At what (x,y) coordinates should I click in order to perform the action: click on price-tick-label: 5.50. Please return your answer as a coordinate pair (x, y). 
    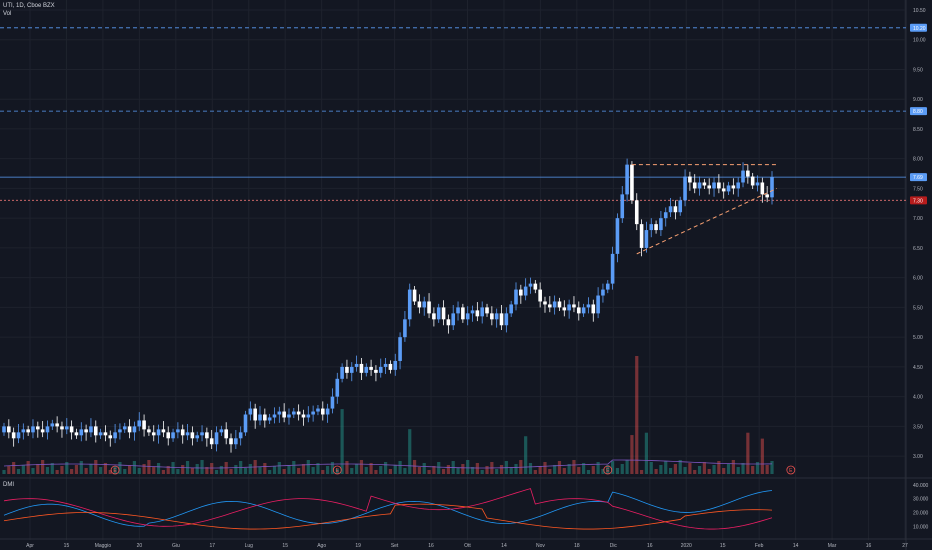
    Looking at the image, I should click on (918, 308).